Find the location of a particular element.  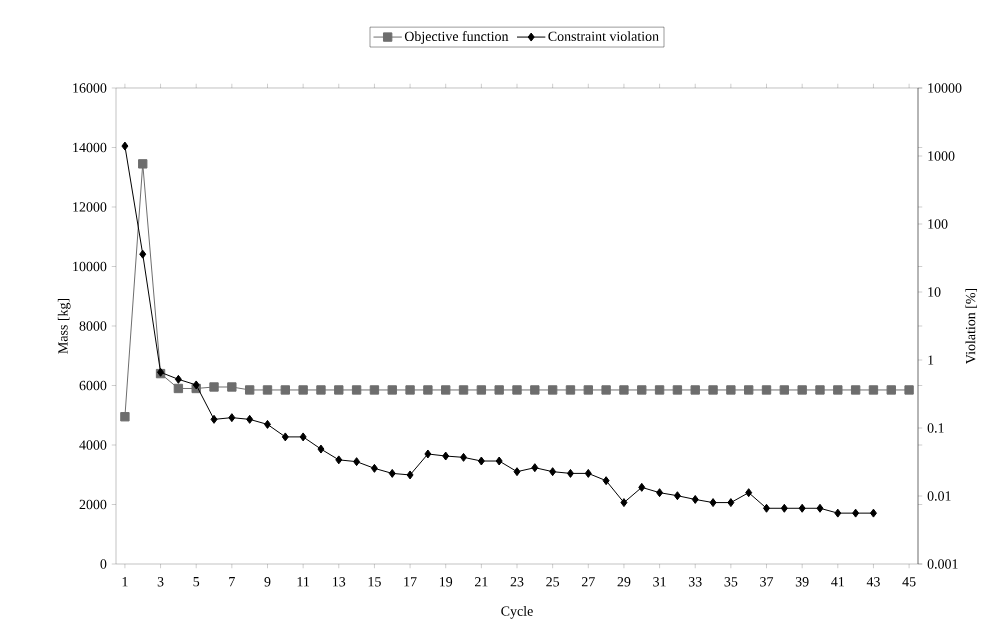

x-tick-label: 11 is located at coordinates (303, 582).